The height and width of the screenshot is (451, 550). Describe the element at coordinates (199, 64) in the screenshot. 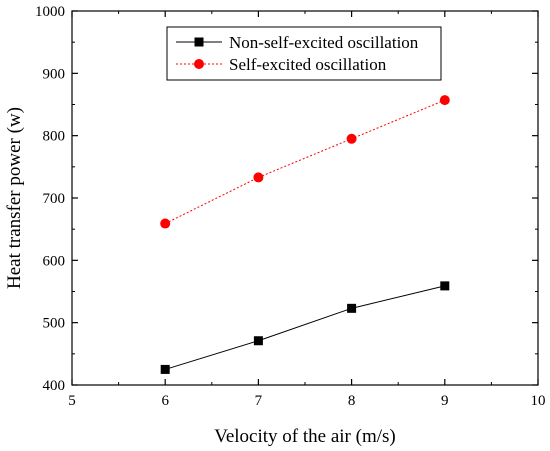

I see `data-point-circle-legend` at that location.